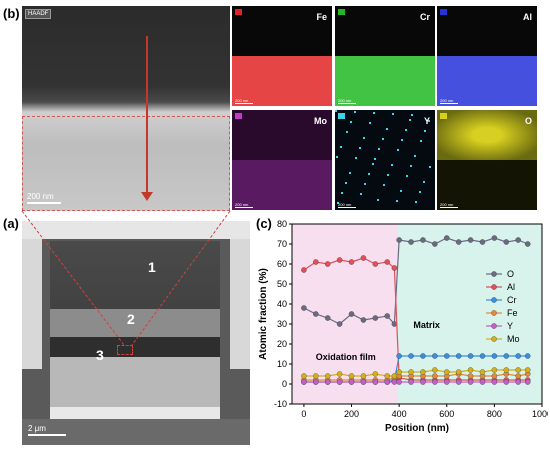  I want to click on x-tick-label: 600, so click(446, 414).